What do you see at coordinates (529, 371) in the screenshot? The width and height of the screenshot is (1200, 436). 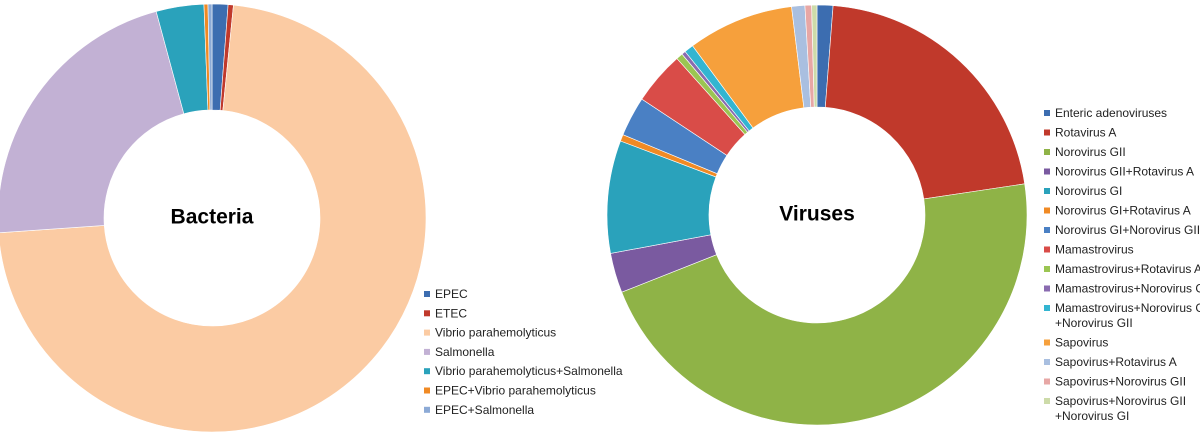 I see `legend-label-vibrio-parahemolyticus-salmonella: Vibrio parahemolyticus+Salmonella` at bounding box center [529, 371].